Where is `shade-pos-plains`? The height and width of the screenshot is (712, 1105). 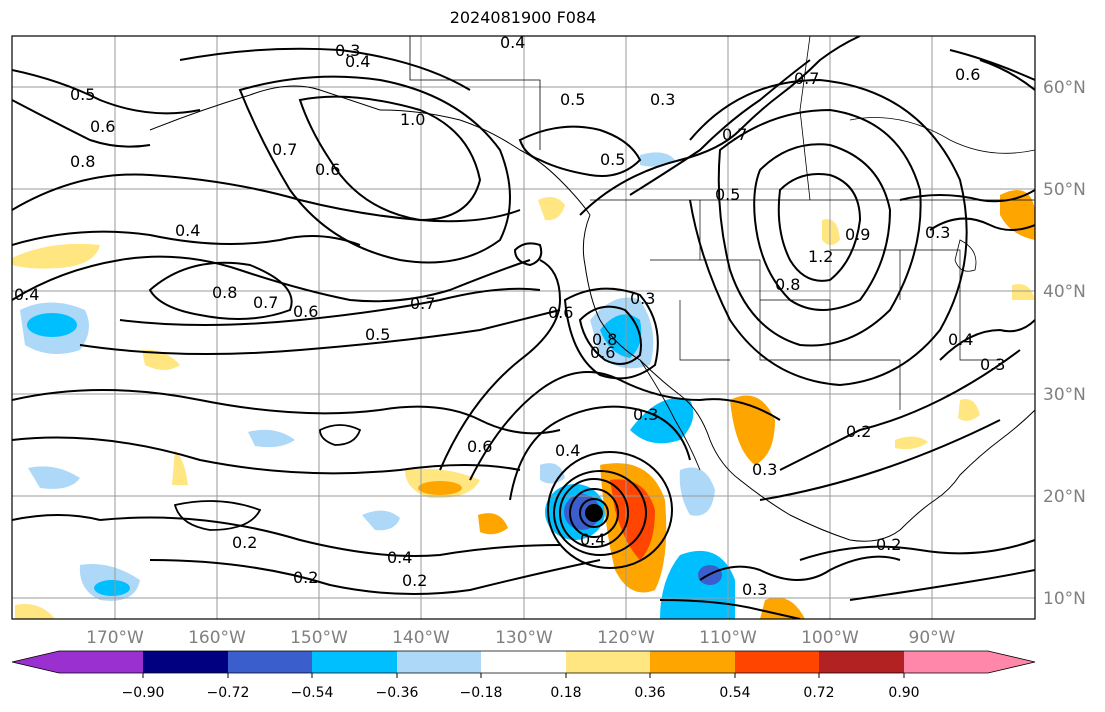
shade-pos-plains is located at coordinates (831, 232).